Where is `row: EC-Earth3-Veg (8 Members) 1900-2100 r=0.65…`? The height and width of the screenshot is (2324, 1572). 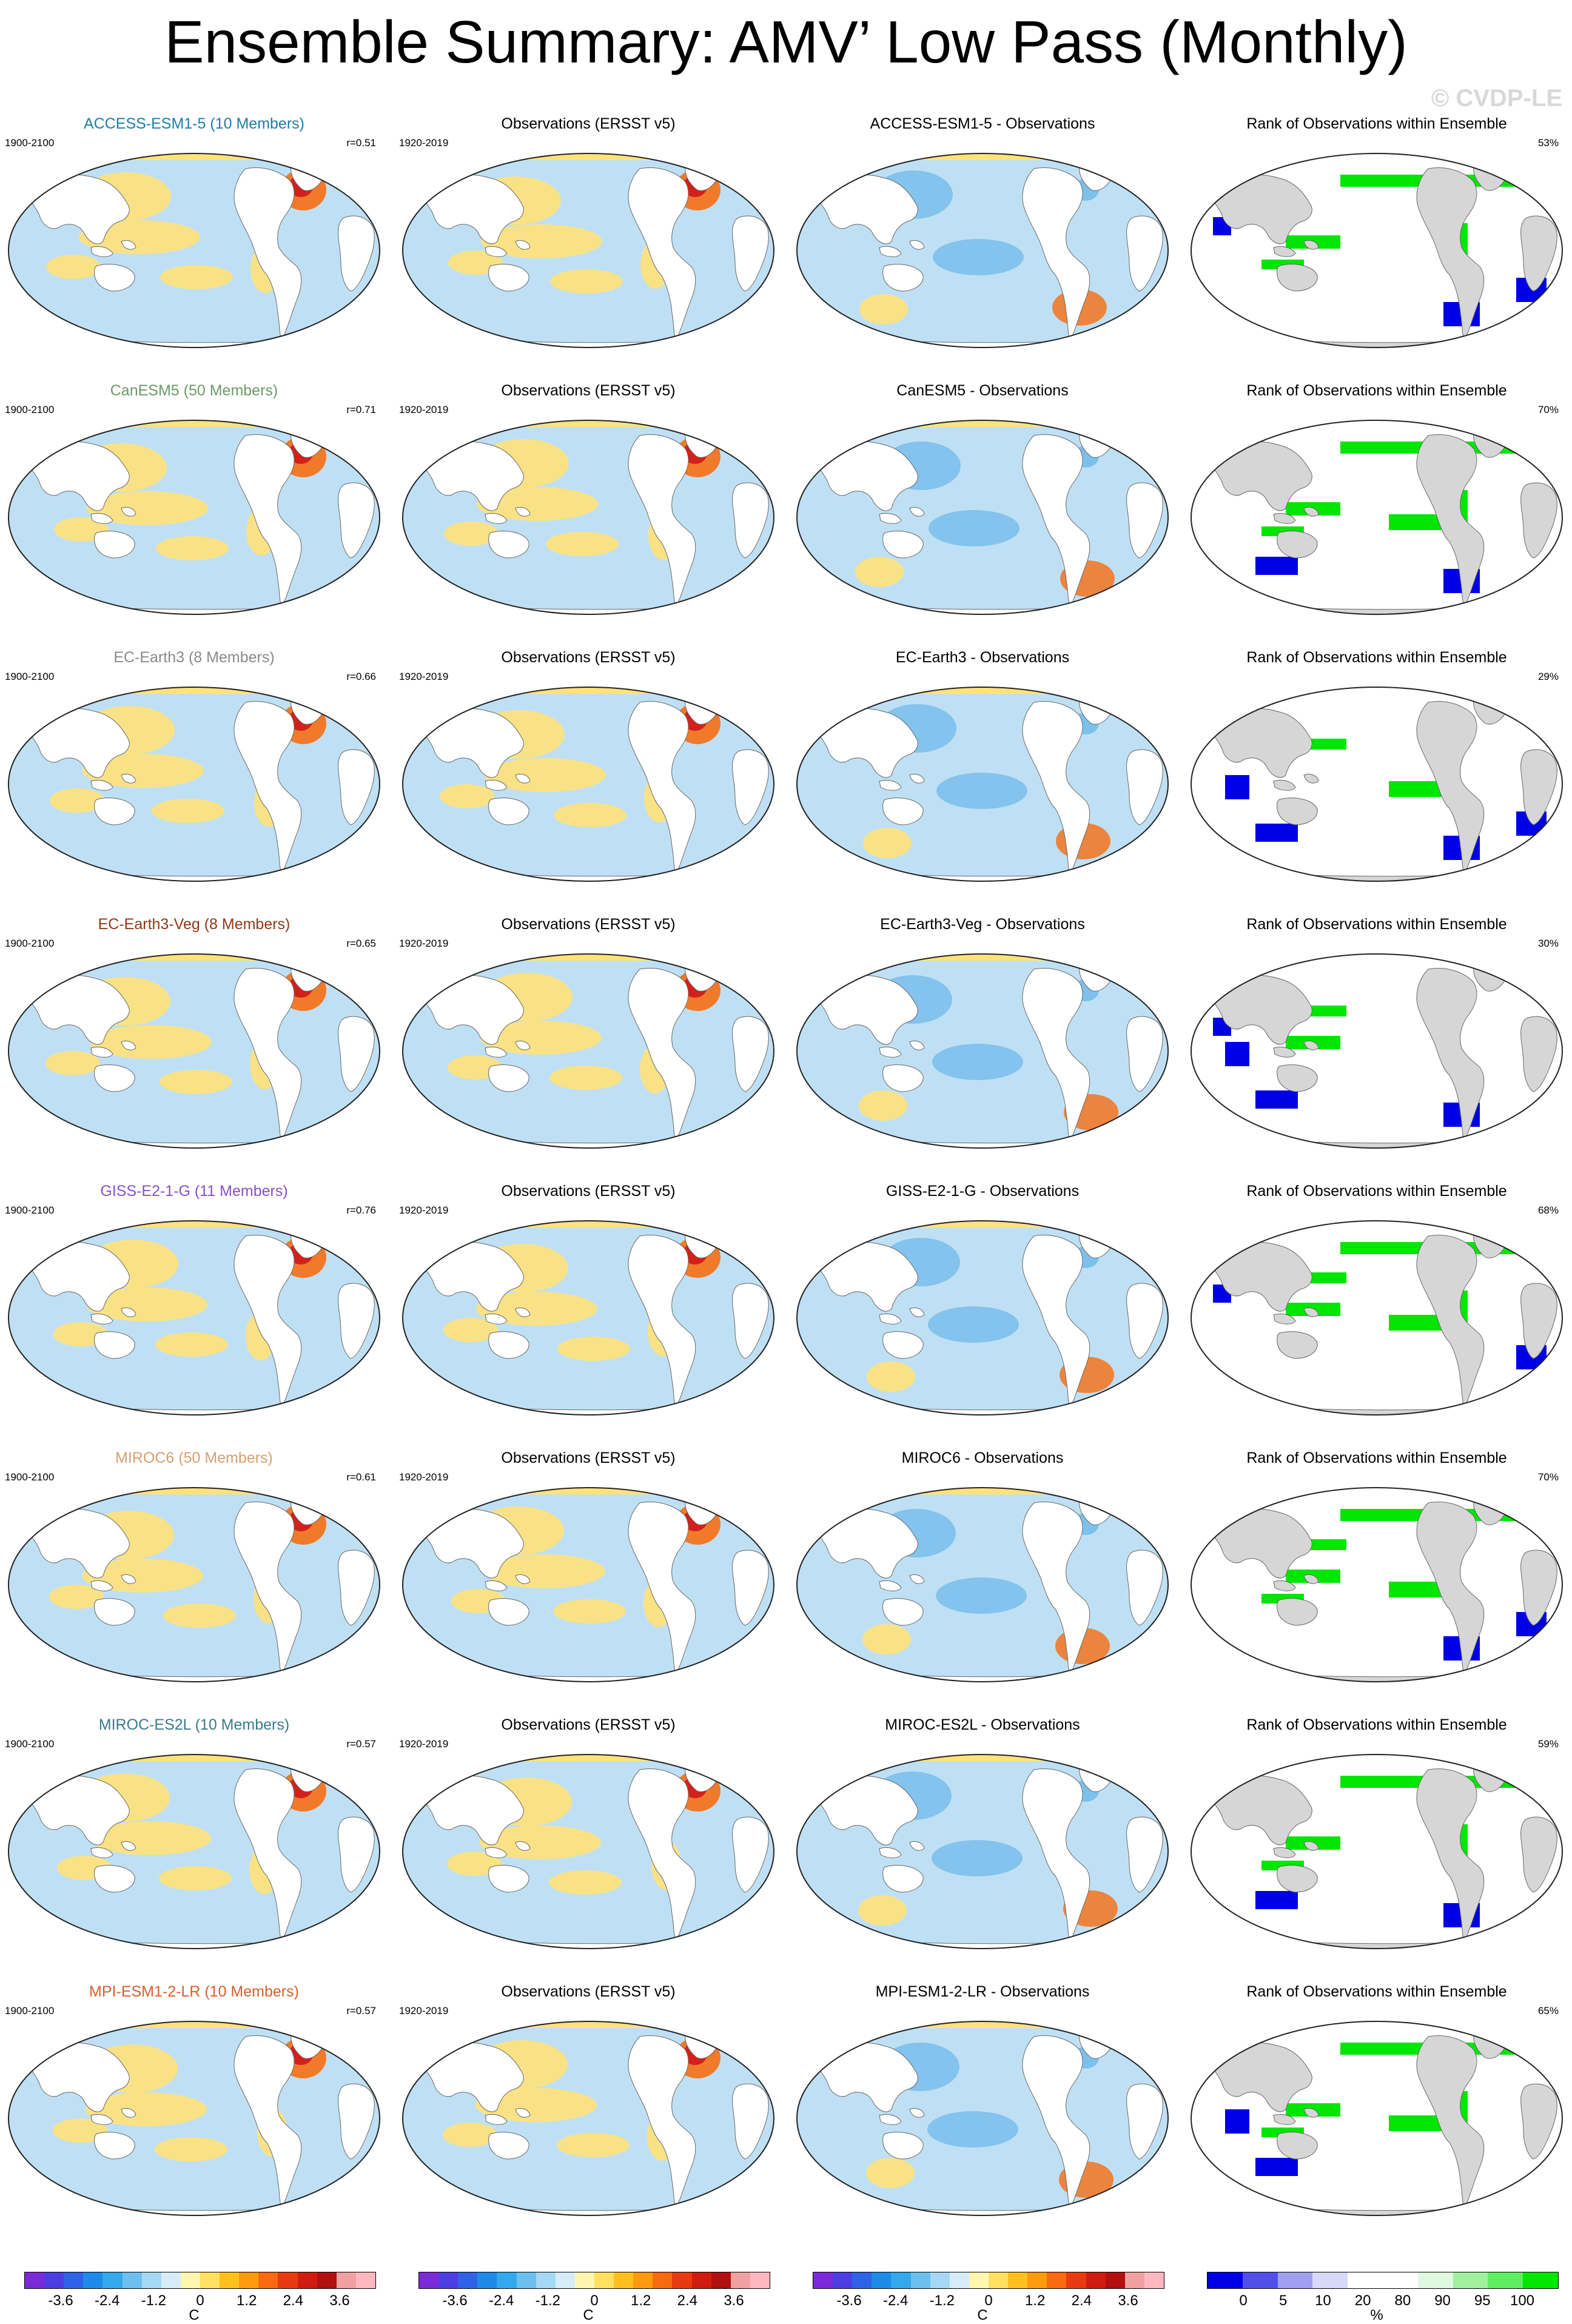
row: EC-Earth3-Veg (8 Members) 1900-2100 r=0.65… is located at coordinates (786, 1022).